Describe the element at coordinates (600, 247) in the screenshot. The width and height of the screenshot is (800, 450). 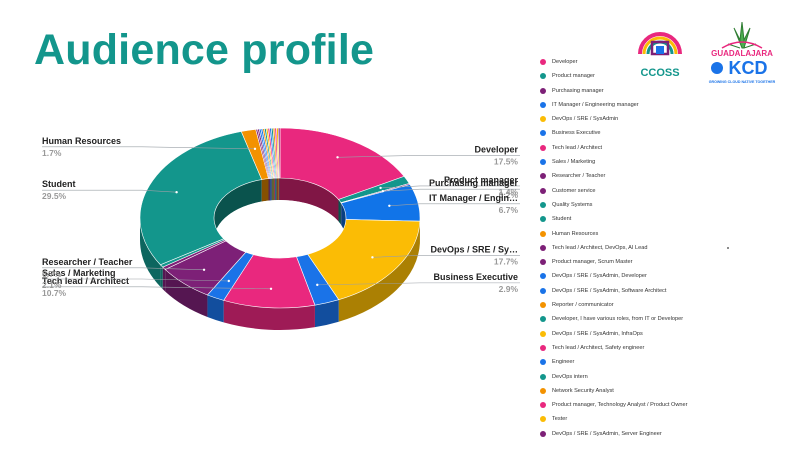
I see `legend-label: Tech lead / Architect, DevOps, AI Lead` at that location.